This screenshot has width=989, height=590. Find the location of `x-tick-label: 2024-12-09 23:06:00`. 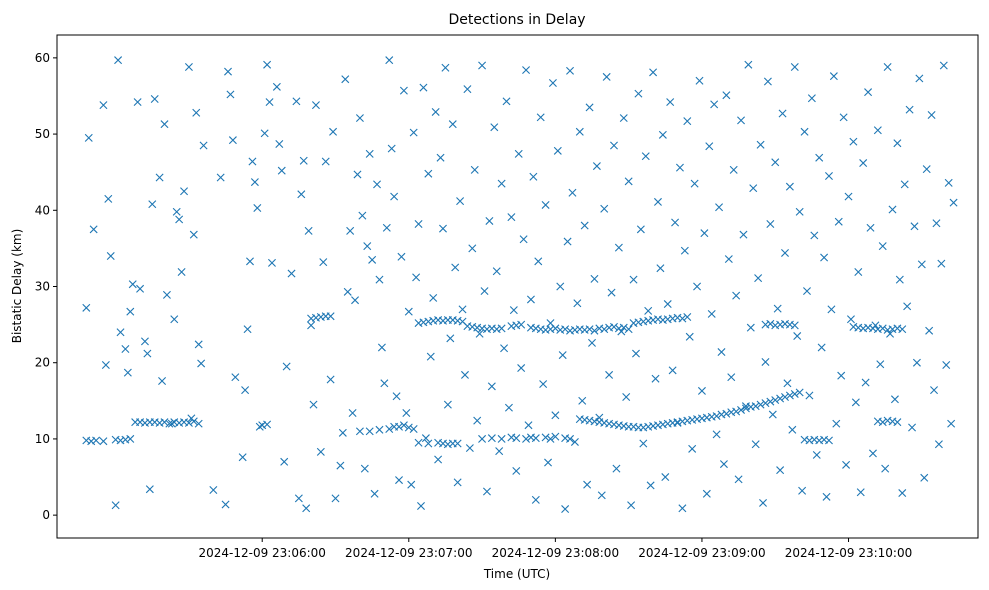

x-tick-label: 2024-12-09 23:06:00 is located at coordinates (261, 553).